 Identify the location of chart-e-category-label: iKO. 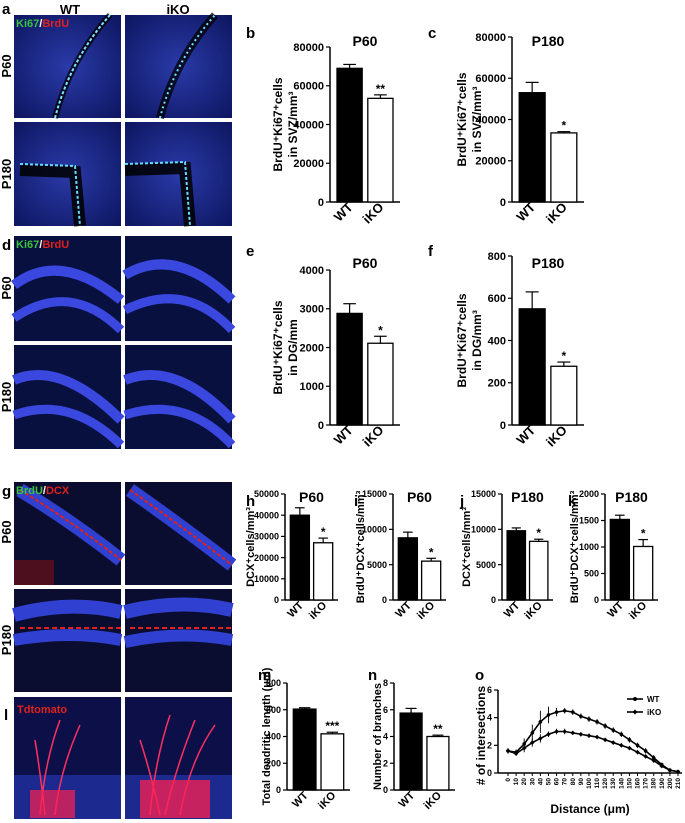
(373, 436).